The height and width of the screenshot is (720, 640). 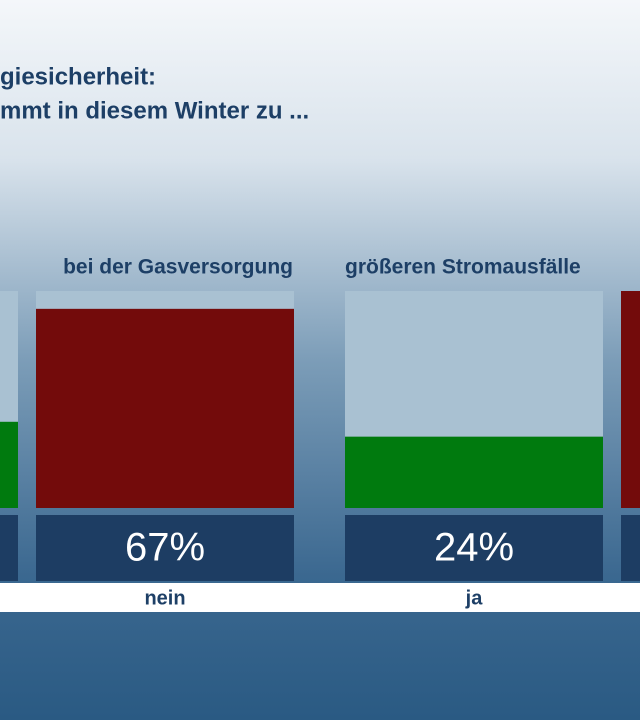 I want to click on label-strip, so click(x=320, y=597).